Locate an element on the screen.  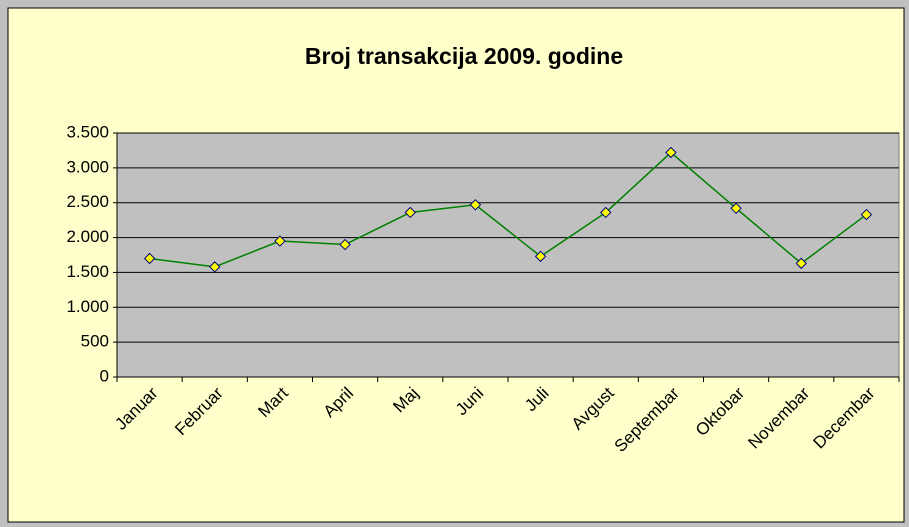
y-tick-label: 0 is located at coordinates (104, 375).